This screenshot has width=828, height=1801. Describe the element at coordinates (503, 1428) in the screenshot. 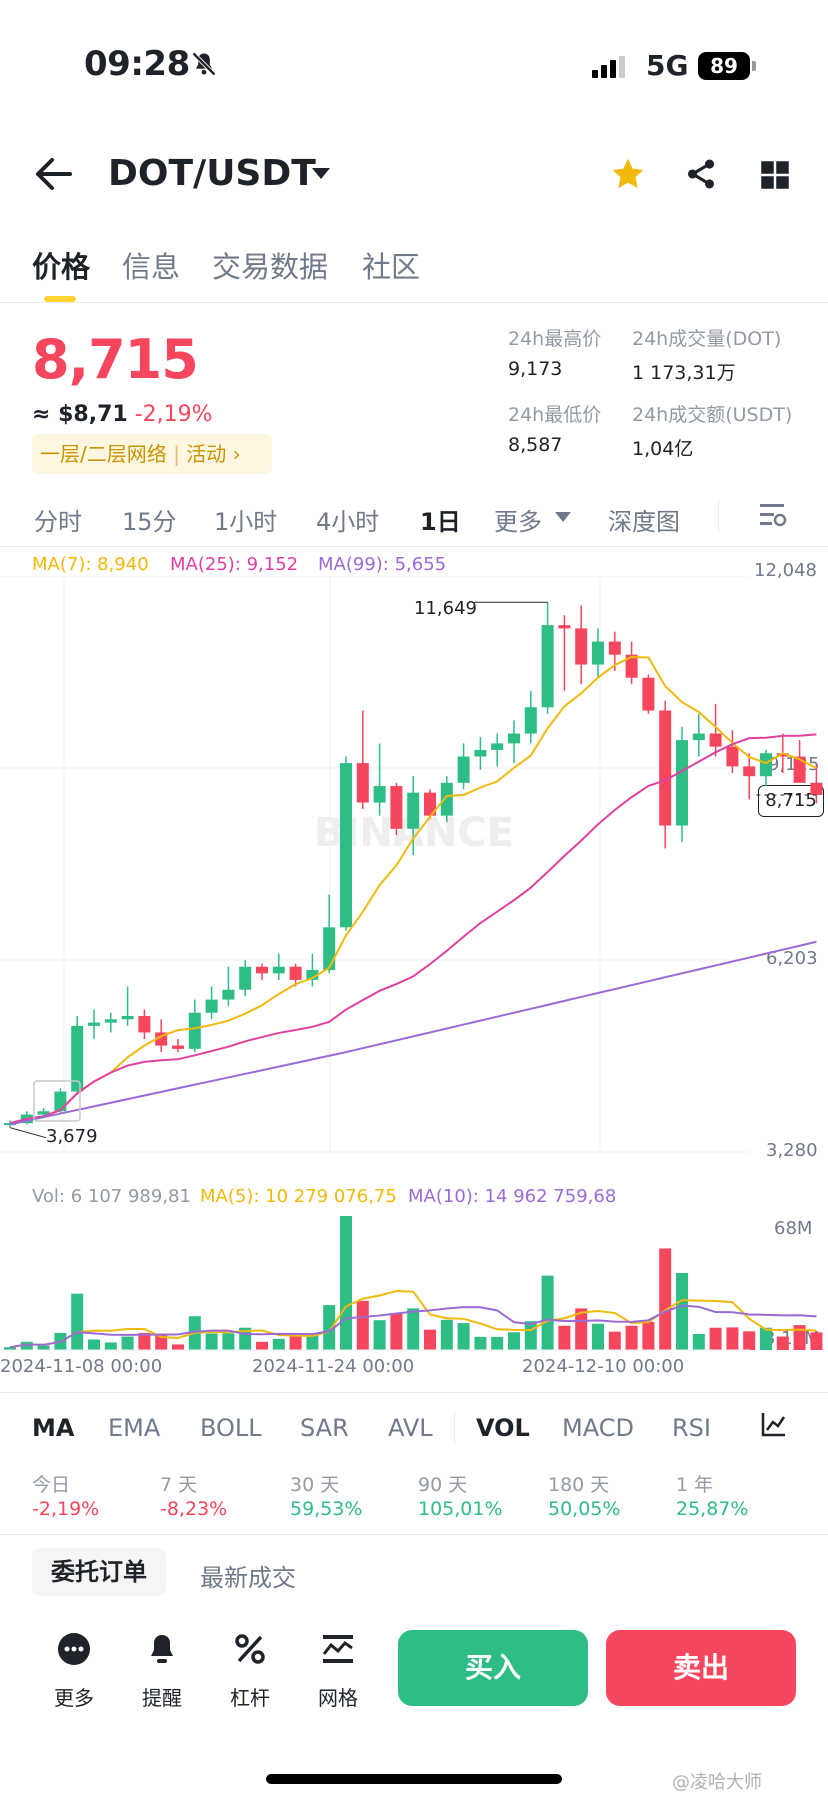

I see `indicator-vol: VOL` at that location.